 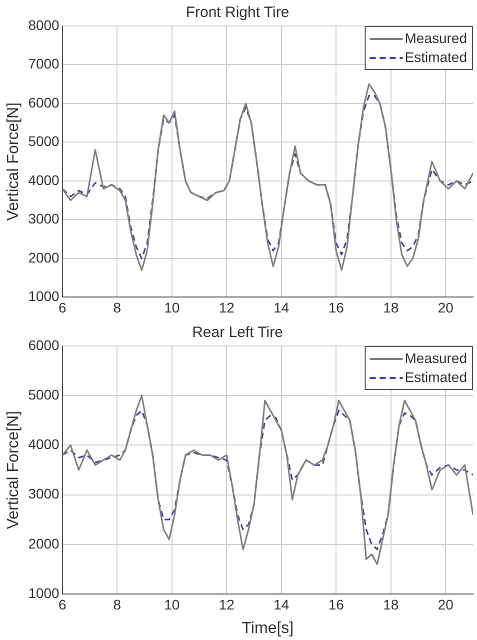 What do you see at coordinates (268, 628) in the screenshot?
I see `x-axis-title: Time[s]` at bounding box center [268, 628].